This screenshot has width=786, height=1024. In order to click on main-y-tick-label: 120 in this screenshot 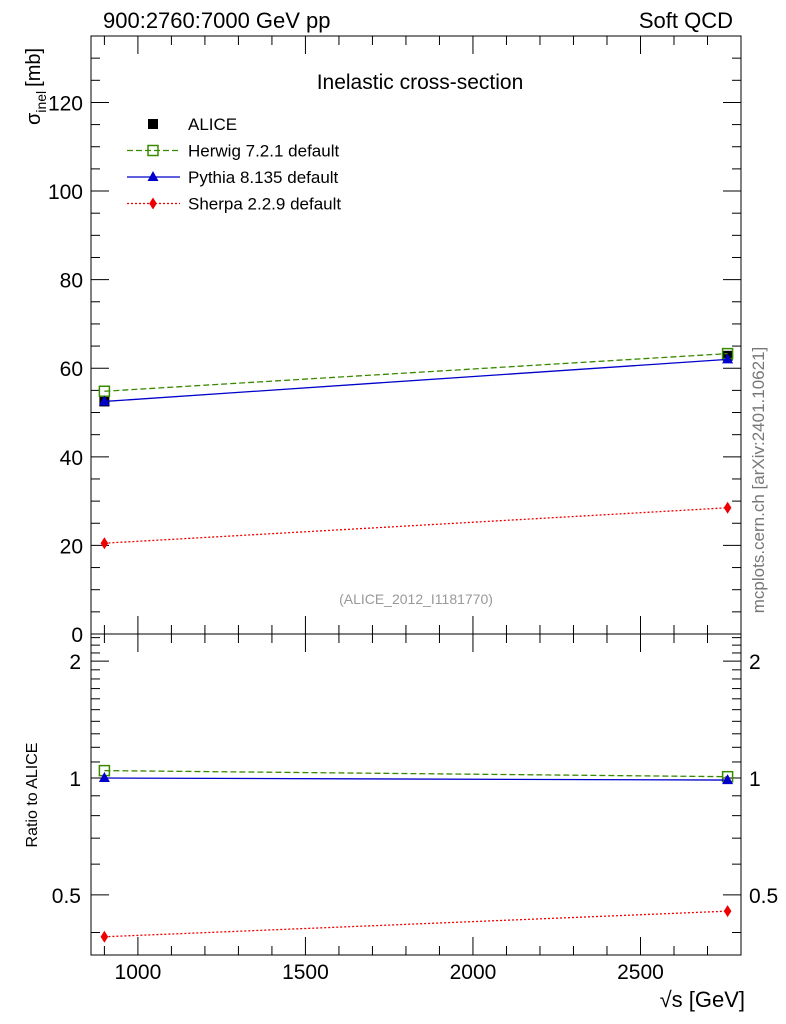, I will do `click(65, 103)`.